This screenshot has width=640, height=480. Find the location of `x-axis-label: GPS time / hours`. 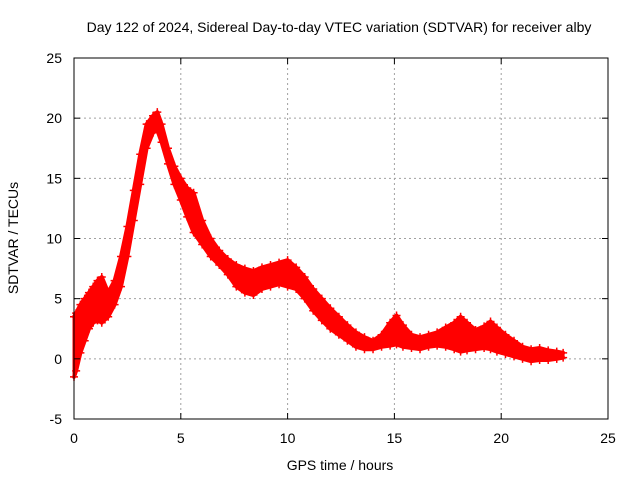

x-axis-label: GPS time / hours is located at coordinates (340, 465).